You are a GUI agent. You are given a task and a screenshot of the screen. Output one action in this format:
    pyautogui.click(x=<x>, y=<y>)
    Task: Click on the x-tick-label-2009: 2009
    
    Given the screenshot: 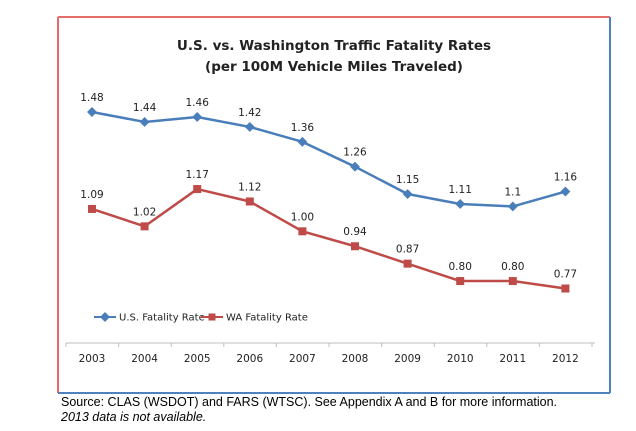 What is the action you would take?
    pyautogui.click(x=407, y=359)
    